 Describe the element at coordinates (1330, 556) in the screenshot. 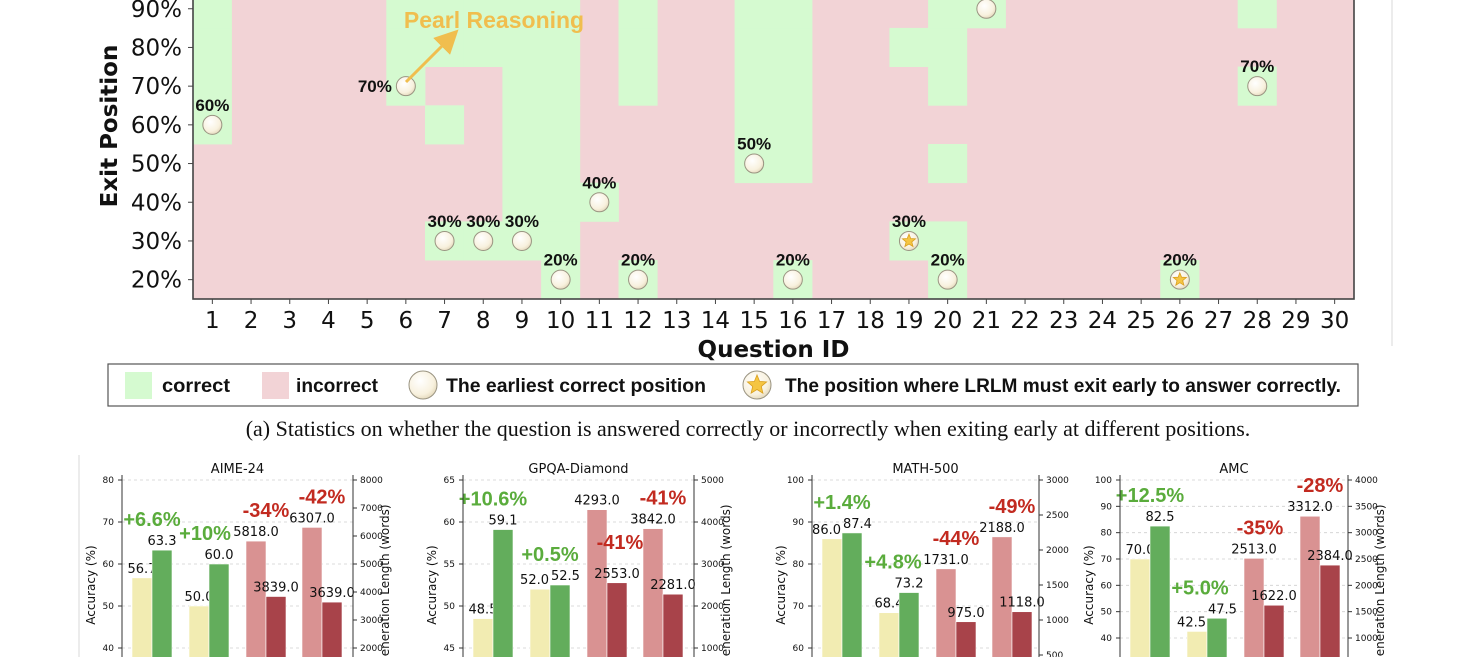

I see `bar-value-label: 2384.0` at that location.